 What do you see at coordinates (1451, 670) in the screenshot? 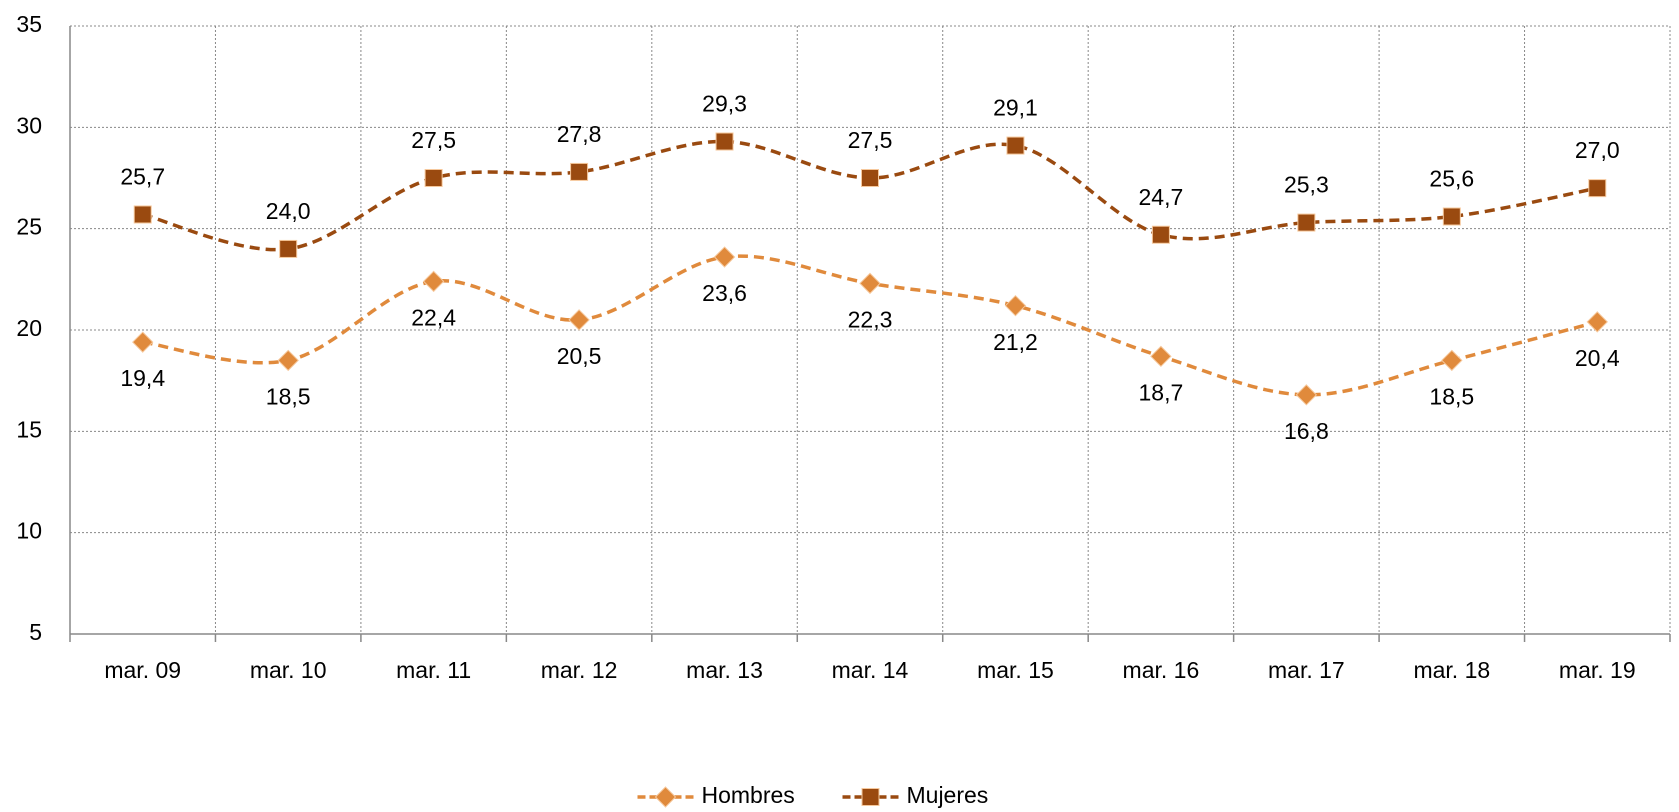
I see `x-tick-label: mar. 18` at bounding box center [1451, 670].